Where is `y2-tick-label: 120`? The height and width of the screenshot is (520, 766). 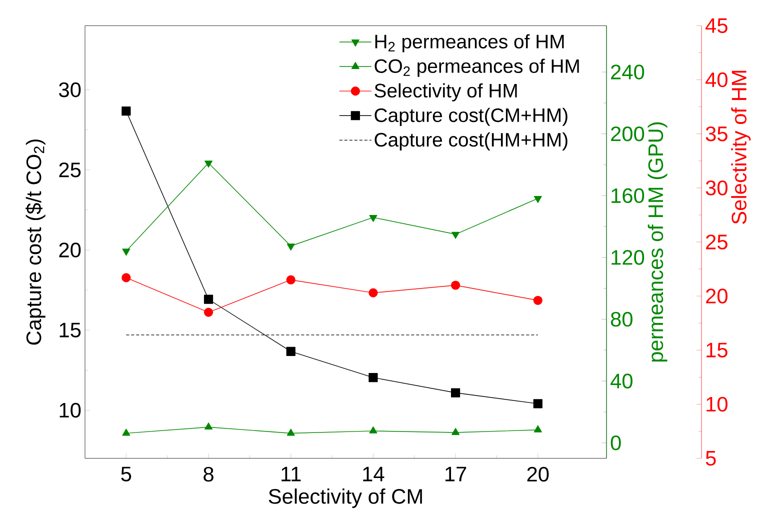 y2-tick-label: 120 is located at coordinates (628, 257).